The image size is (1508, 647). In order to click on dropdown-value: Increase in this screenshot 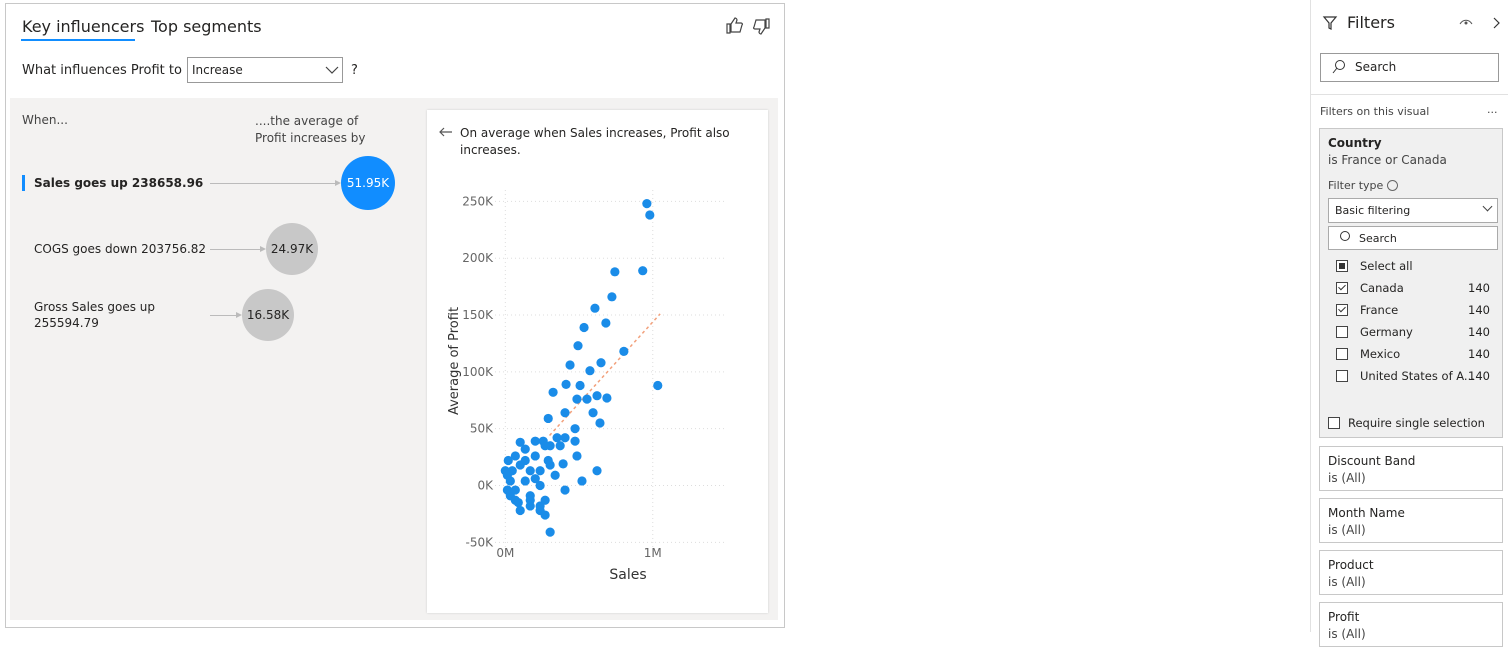, I will do `click(217, 70)`.